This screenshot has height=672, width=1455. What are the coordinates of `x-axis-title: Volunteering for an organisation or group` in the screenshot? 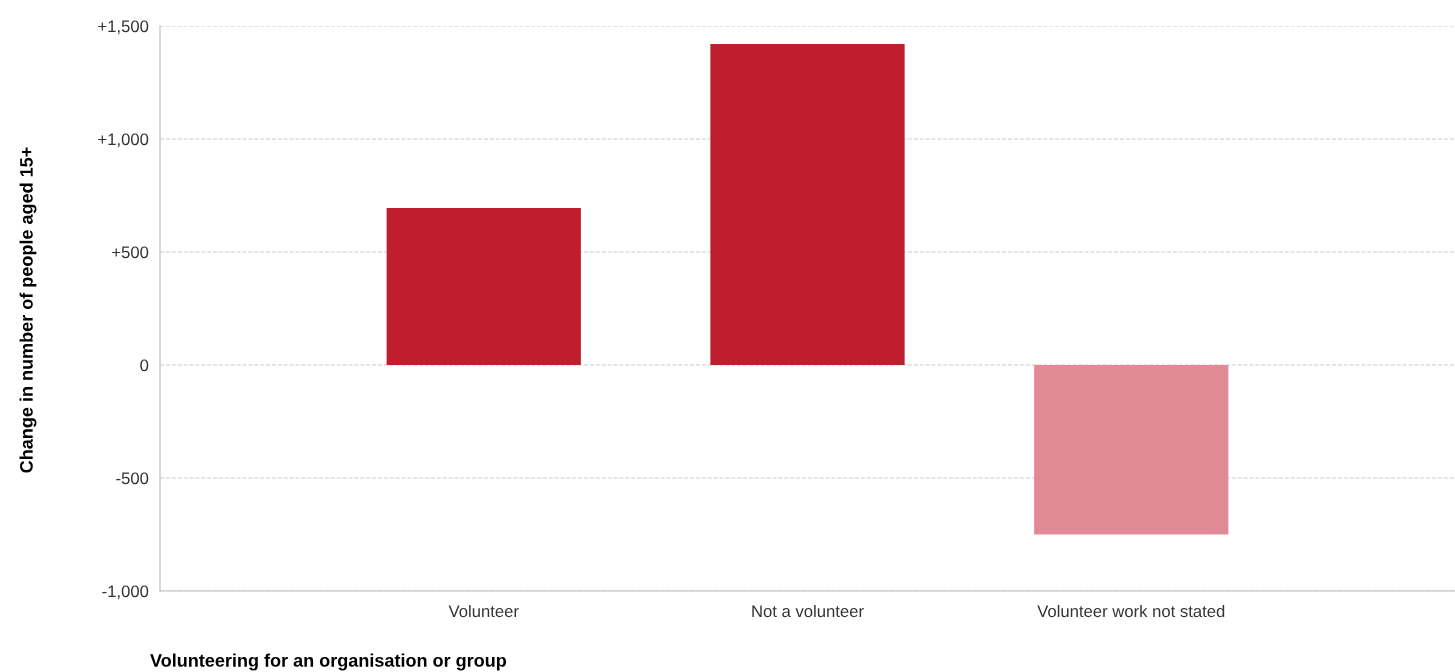 It's located at (328, 662).